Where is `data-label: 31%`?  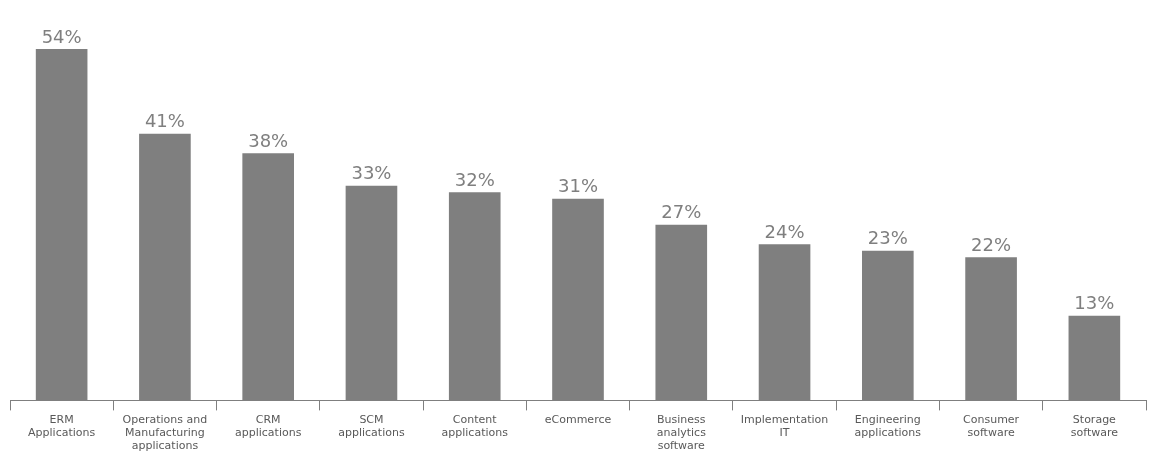 data-label: 31% is located at coordinates (578, 186).